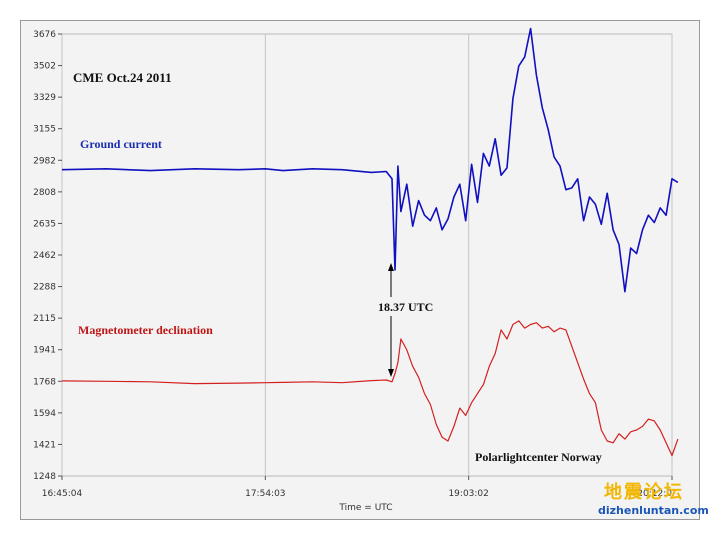 The image size is (720, 540). Describe the element at coordinates (44, 161) in the screenshot. I see `y-tick-label: 2982` at that location.